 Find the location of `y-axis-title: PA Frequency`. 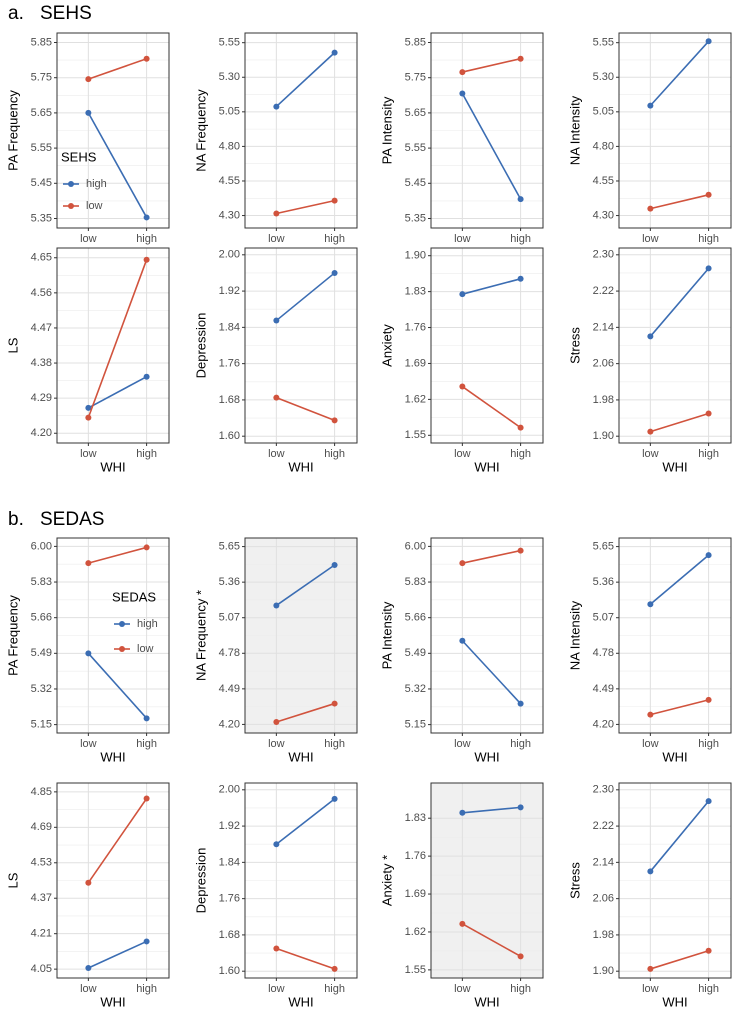

y-axis-title: PA Frequency is located at coordinates (12, 130).